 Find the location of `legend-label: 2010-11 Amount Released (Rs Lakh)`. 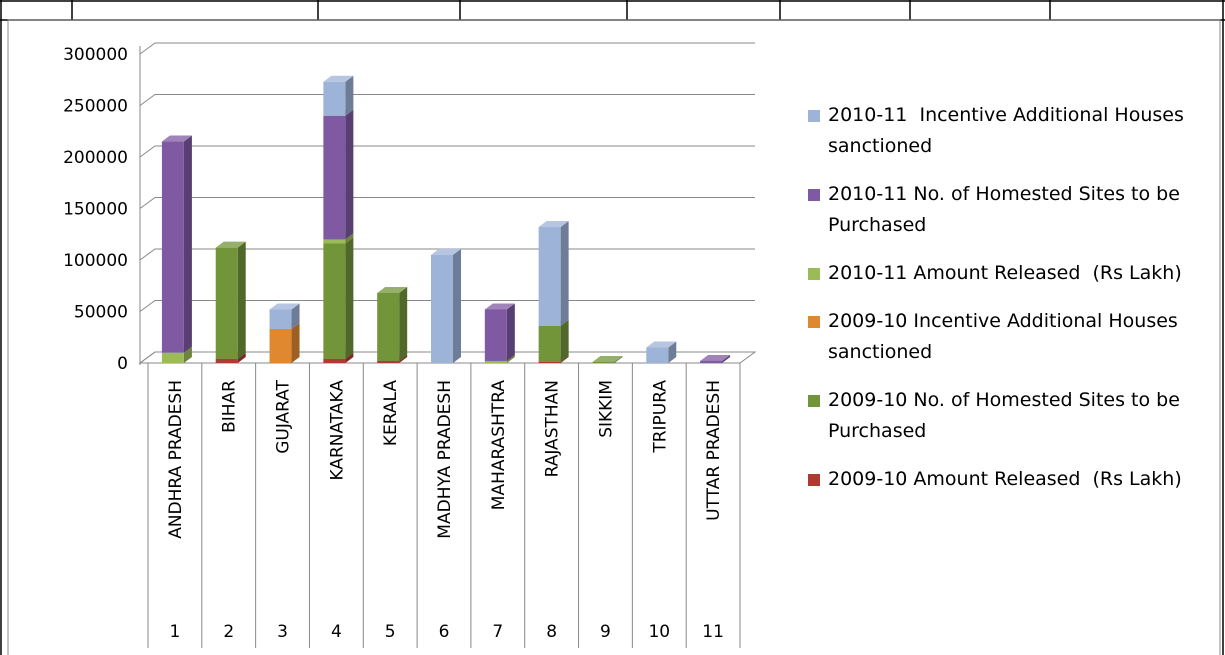

legend-label: 2010-11 Amount Released (Rs Lakh) is located at coordinates (1005, 273).